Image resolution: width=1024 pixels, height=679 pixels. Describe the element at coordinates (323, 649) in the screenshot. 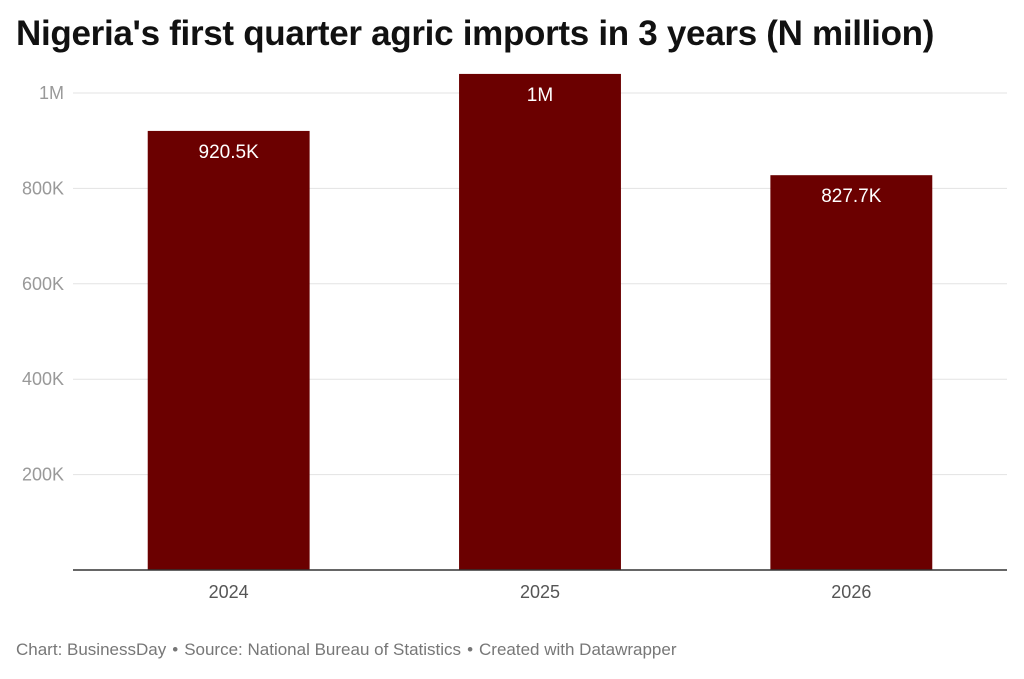

I see `source-credit: Source: National Bureau of Statistics` at that location.